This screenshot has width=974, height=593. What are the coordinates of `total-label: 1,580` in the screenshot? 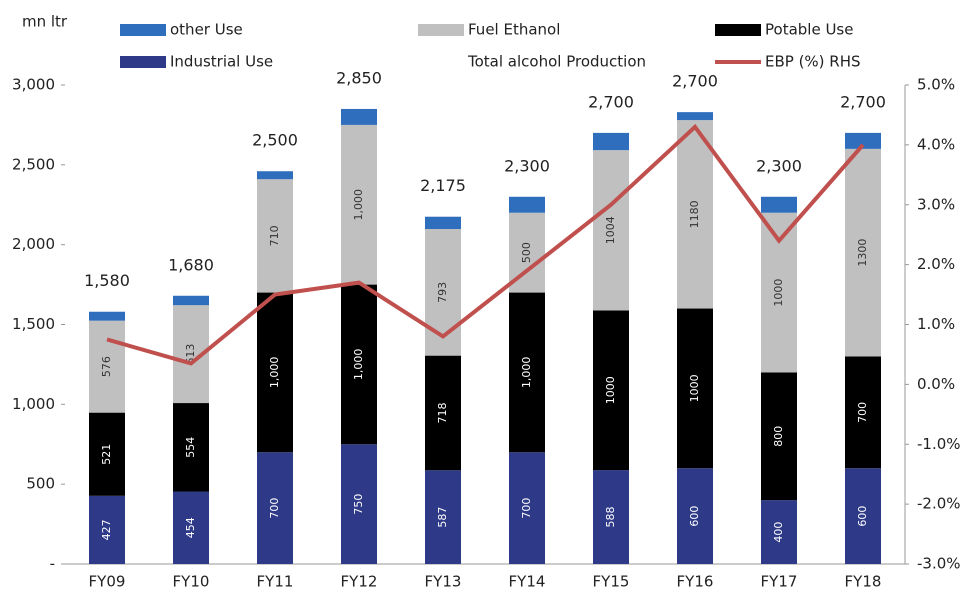 It's located at (107, 280).